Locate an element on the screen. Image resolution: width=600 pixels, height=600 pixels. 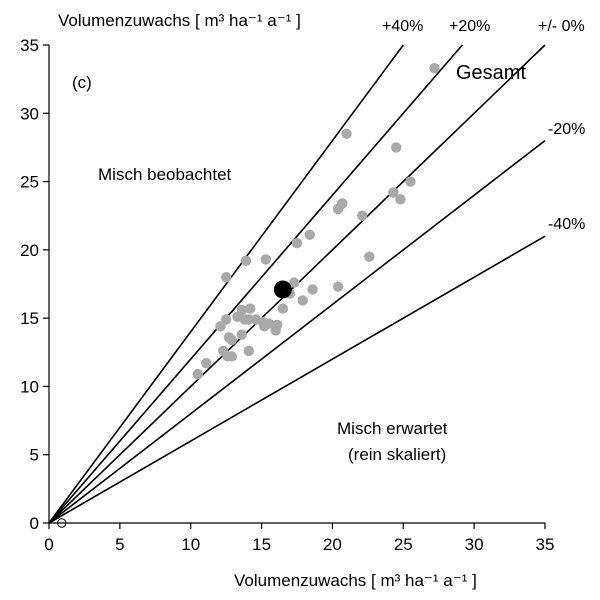
x-tick-label: 30 is located at coordinates (474, 544).